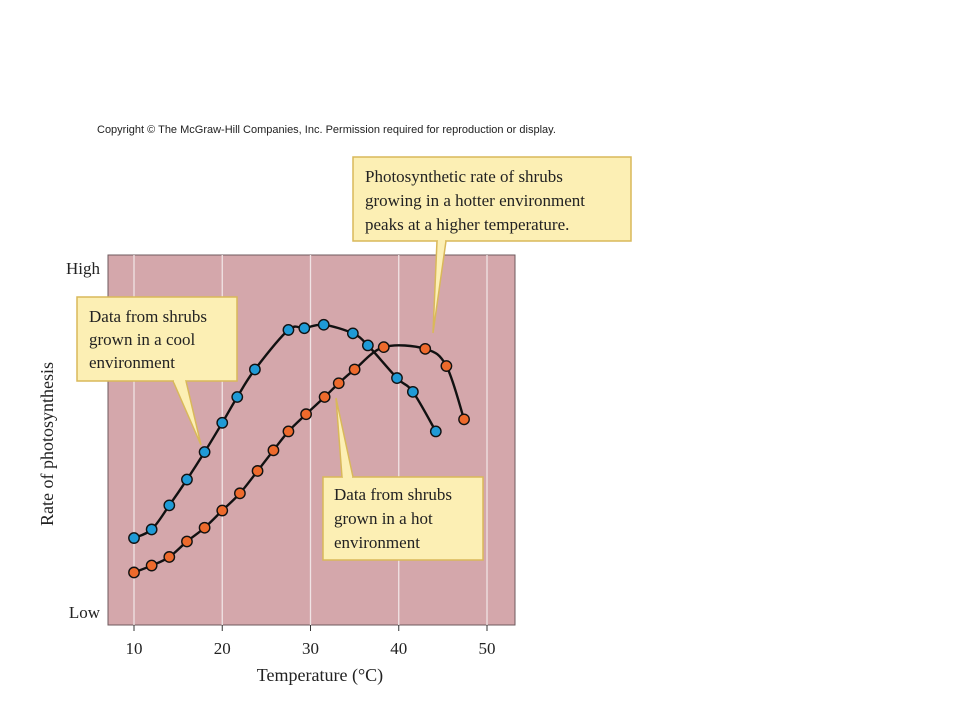 The width and height of the screenshot is (960, 720). I want to click on callout-pointer-cool, so click(187, 413).